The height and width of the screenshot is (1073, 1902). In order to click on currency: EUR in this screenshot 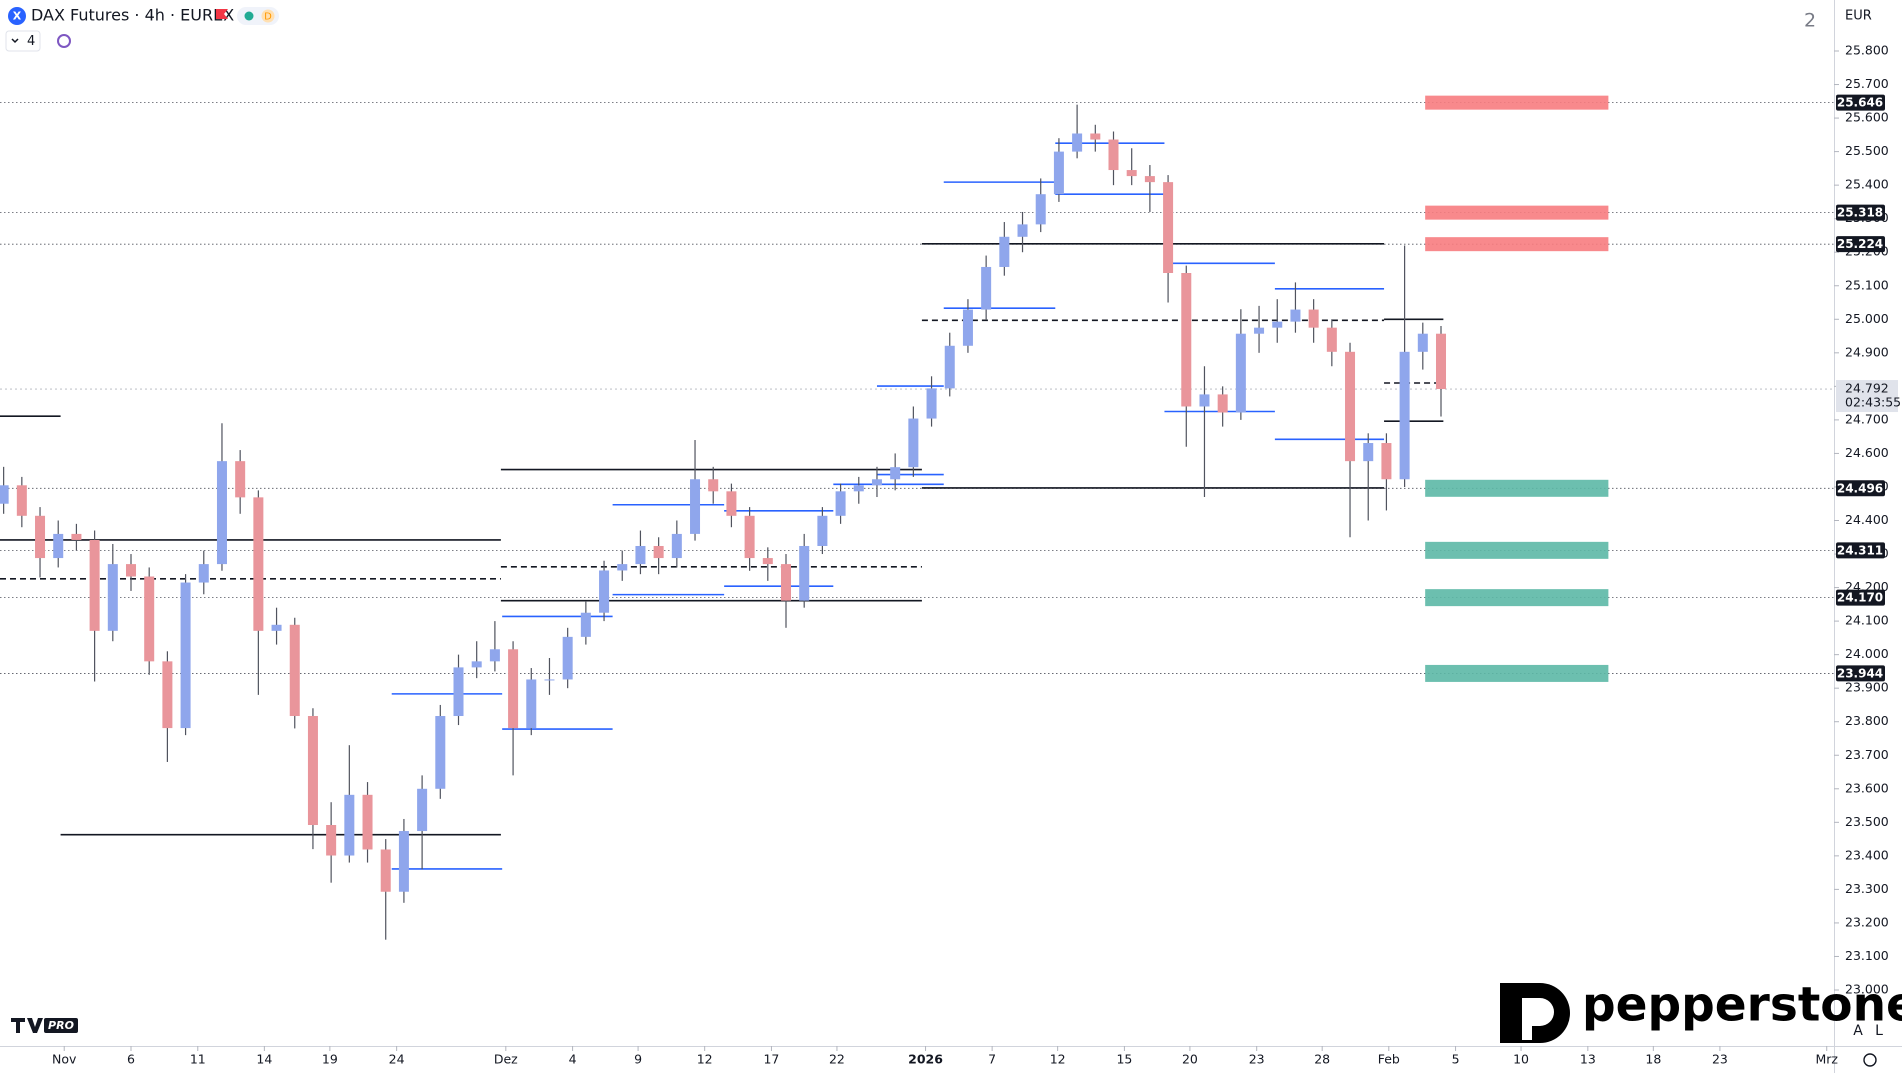, I will do `click(1858, 16)`.